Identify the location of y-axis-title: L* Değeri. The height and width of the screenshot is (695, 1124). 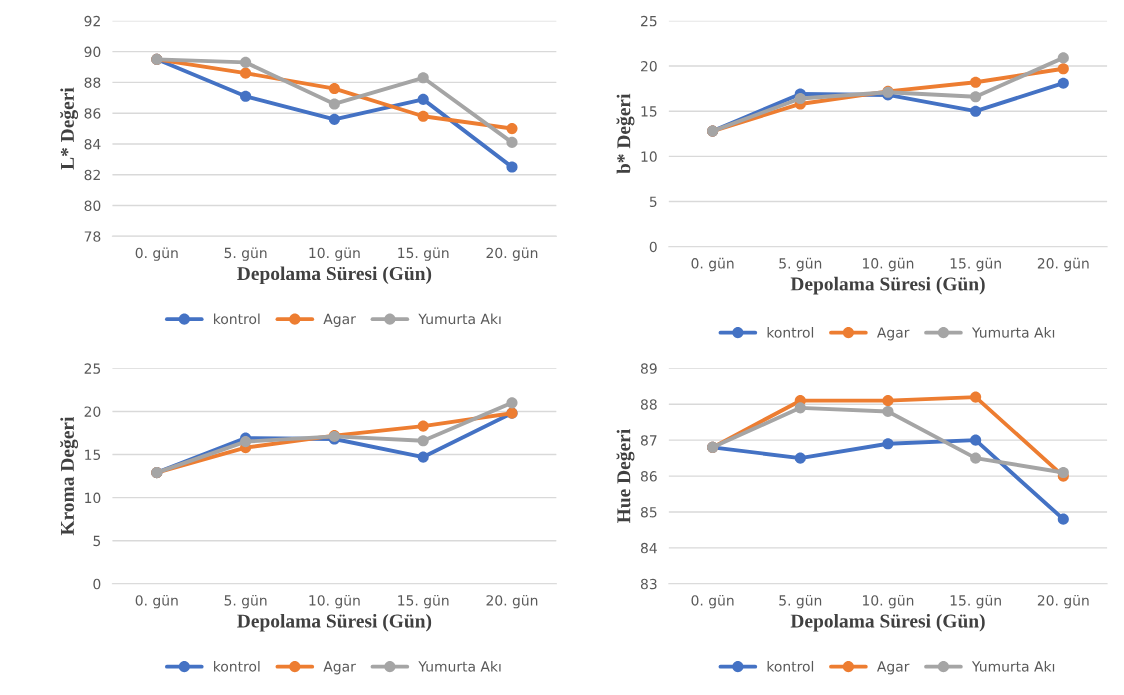
(69, 128).